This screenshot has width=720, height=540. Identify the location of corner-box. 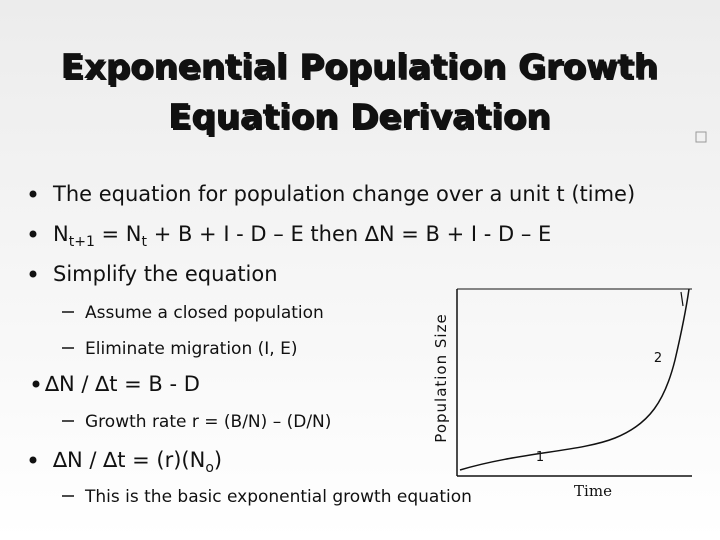
(701, 137).